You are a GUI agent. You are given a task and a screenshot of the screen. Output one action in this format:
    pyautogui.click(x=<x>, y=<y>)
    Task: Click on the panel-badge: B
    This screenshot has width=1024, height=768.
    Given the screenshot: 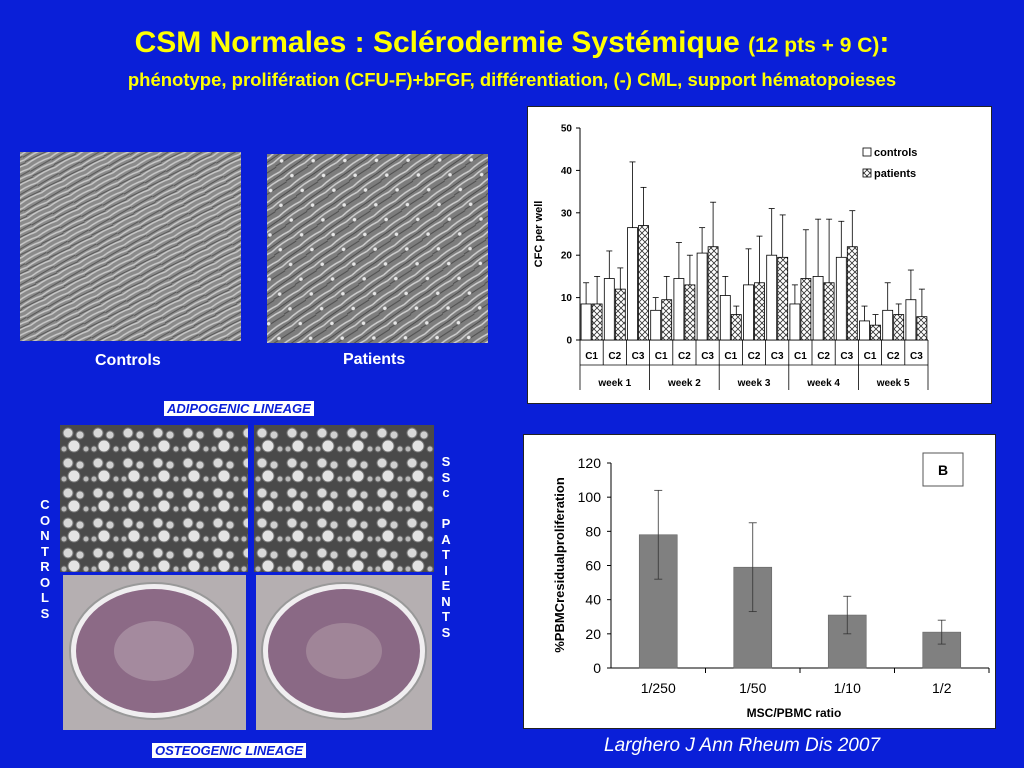 What is the action you would take?
    pyautogui.click(x=943, y=470)
    